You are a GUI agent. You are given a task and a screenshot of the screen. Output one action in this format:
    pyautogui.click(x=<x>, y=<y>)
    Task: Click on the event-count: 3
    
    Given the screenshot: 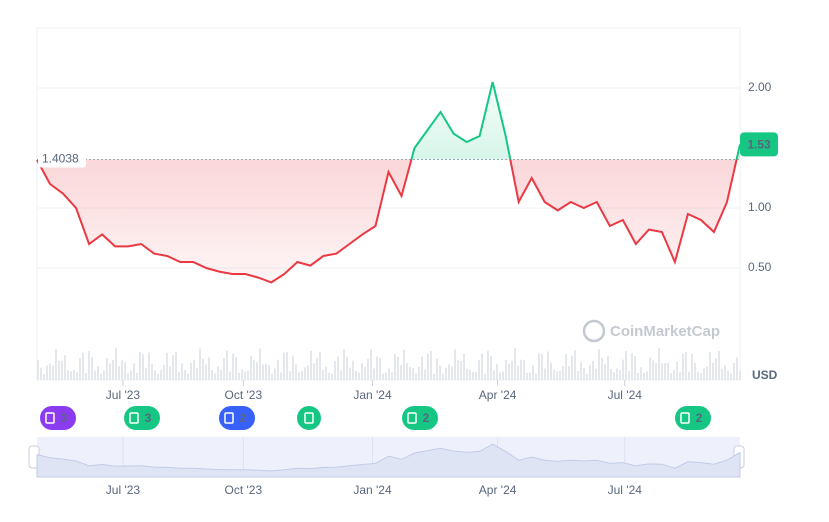 What is the action you would take?
    pyautogui.click(x=64, y=418)
    